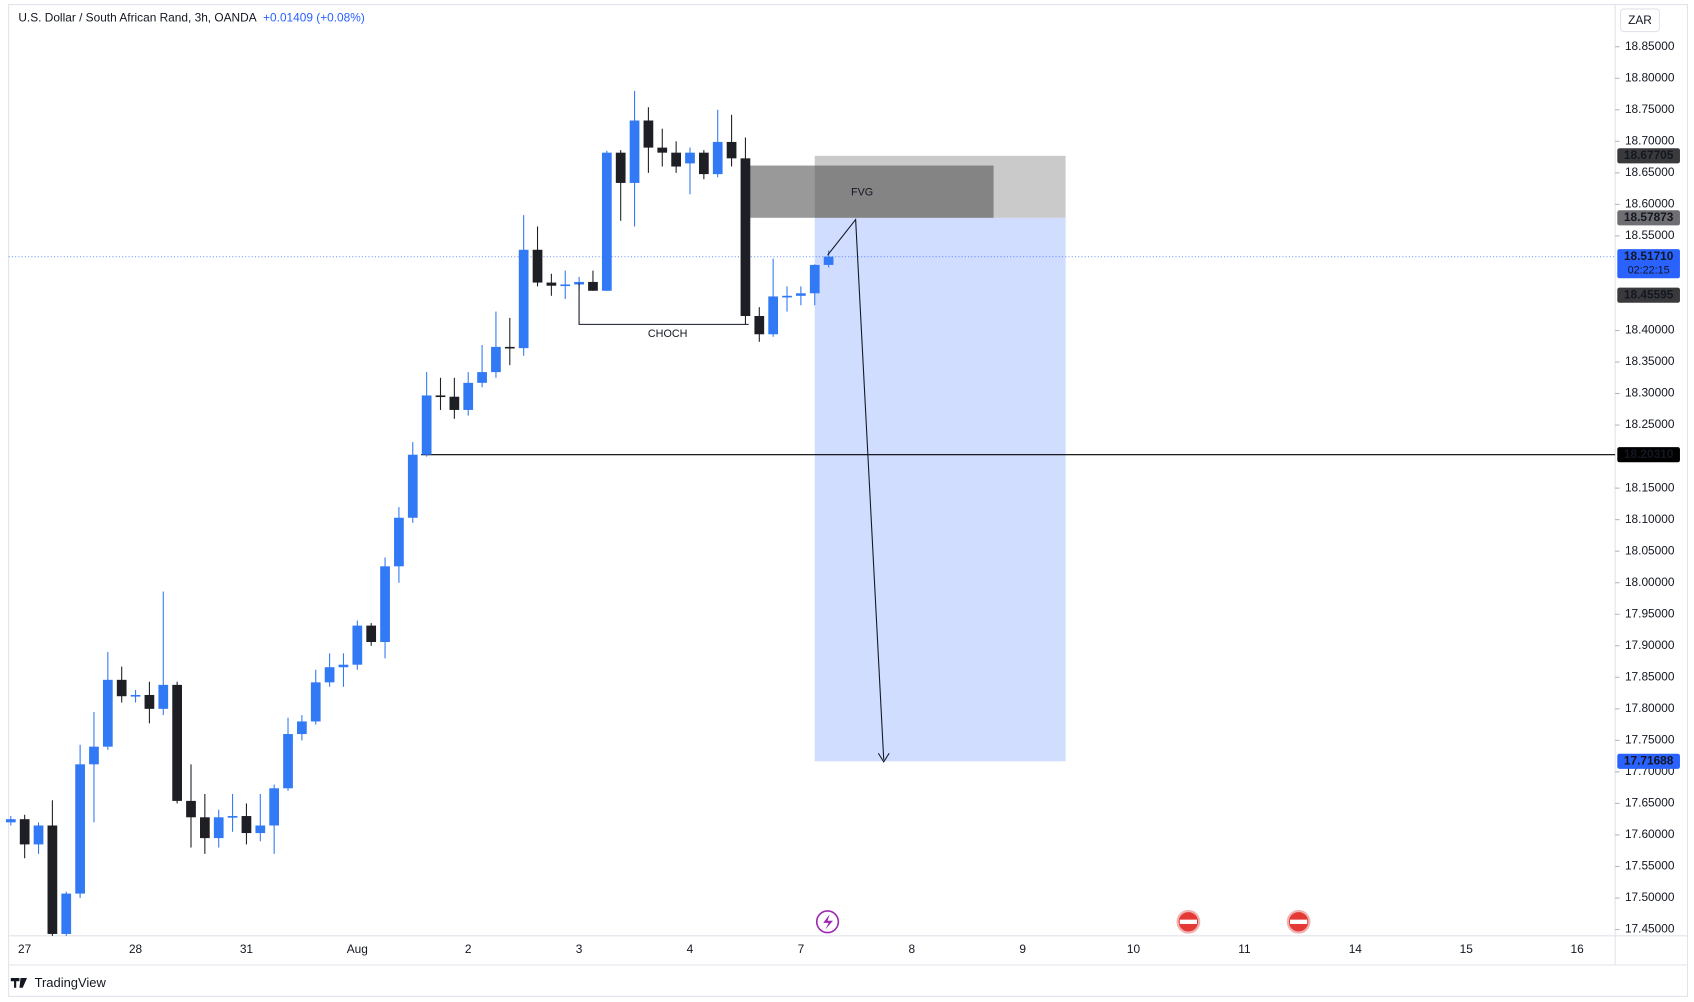 This screenshot has width=1694, height=1002. What do you see at coordinates (357, 949) in the screenshot?
I see `x-tick-label: Aug` at bounding box center [357, 949].